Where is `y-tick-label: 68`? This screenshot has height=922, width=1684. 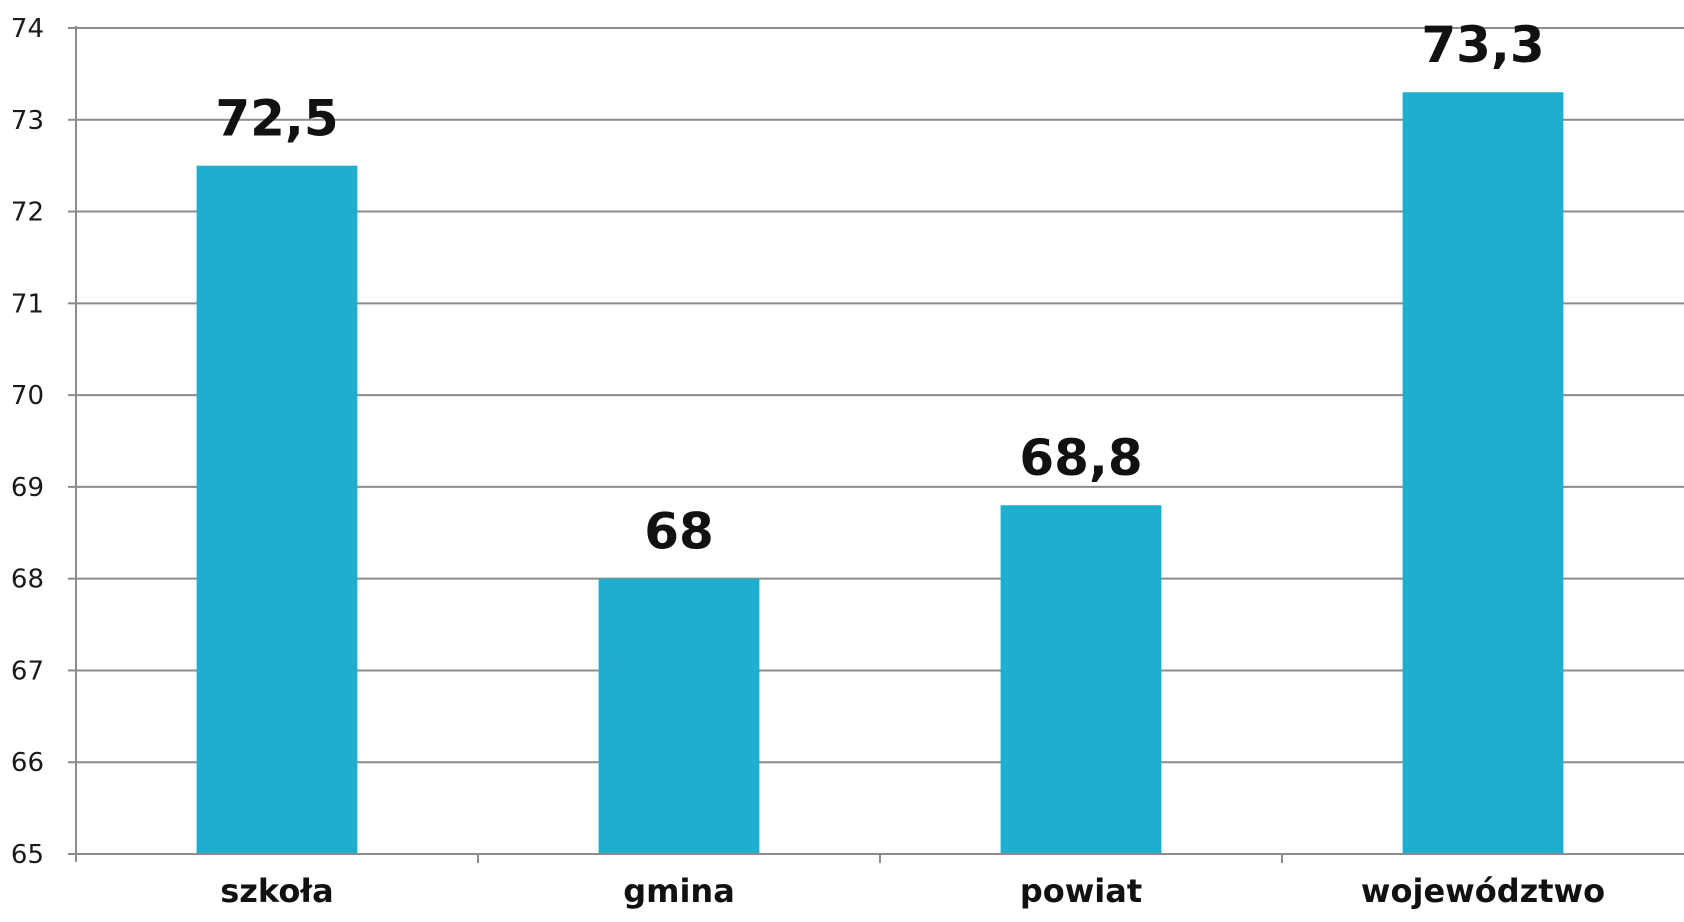
y-tick-label: 68 is located at coordinates (27, 580).